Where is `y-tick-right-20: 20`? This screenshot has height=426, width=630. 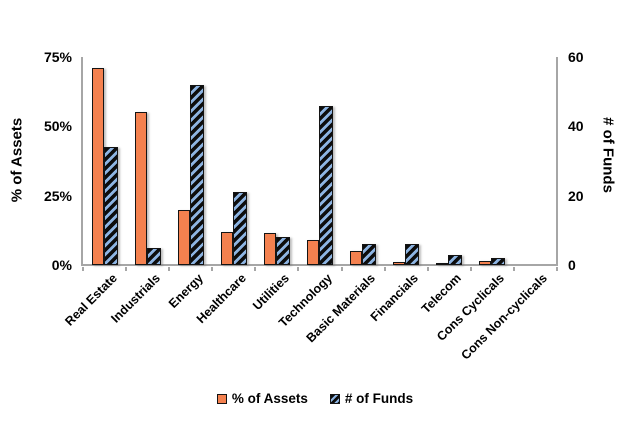 y-tick-right-20: 20 is located at coordinates (576, 195).